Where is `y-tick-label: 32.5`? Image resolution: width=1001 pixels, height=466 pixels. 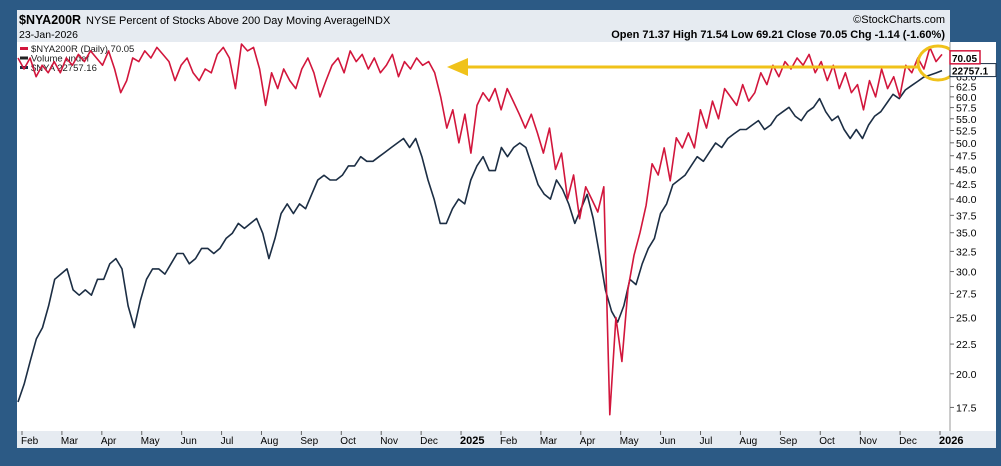 y-tick-label: 32.5 is located at coordinates (966, 252).